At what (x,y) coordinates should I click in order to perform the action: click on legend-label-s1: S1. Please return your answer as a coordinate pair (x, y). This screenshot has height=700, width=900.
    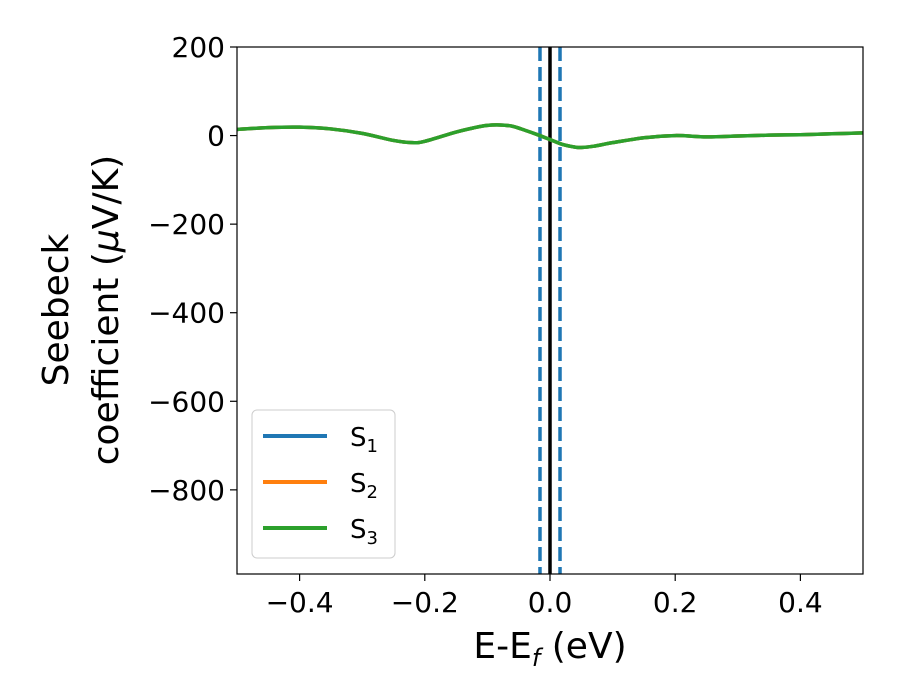
    Looking at the image, I should click on (364, 440).